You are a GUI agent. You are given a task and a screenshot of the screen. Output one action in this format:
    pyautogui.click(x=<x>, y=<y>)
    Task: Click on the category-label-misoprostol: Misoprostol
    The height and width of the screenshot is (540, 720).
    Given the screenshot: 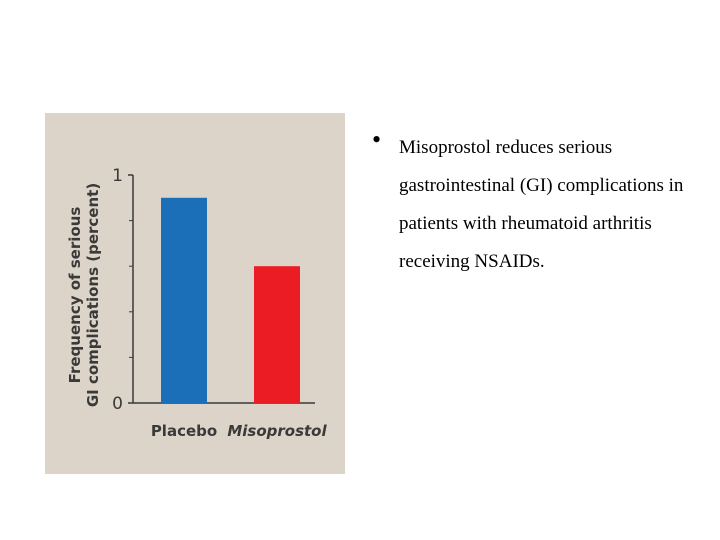 What is the action you would take?
    pyautogui.click(x=277, y=431)
    